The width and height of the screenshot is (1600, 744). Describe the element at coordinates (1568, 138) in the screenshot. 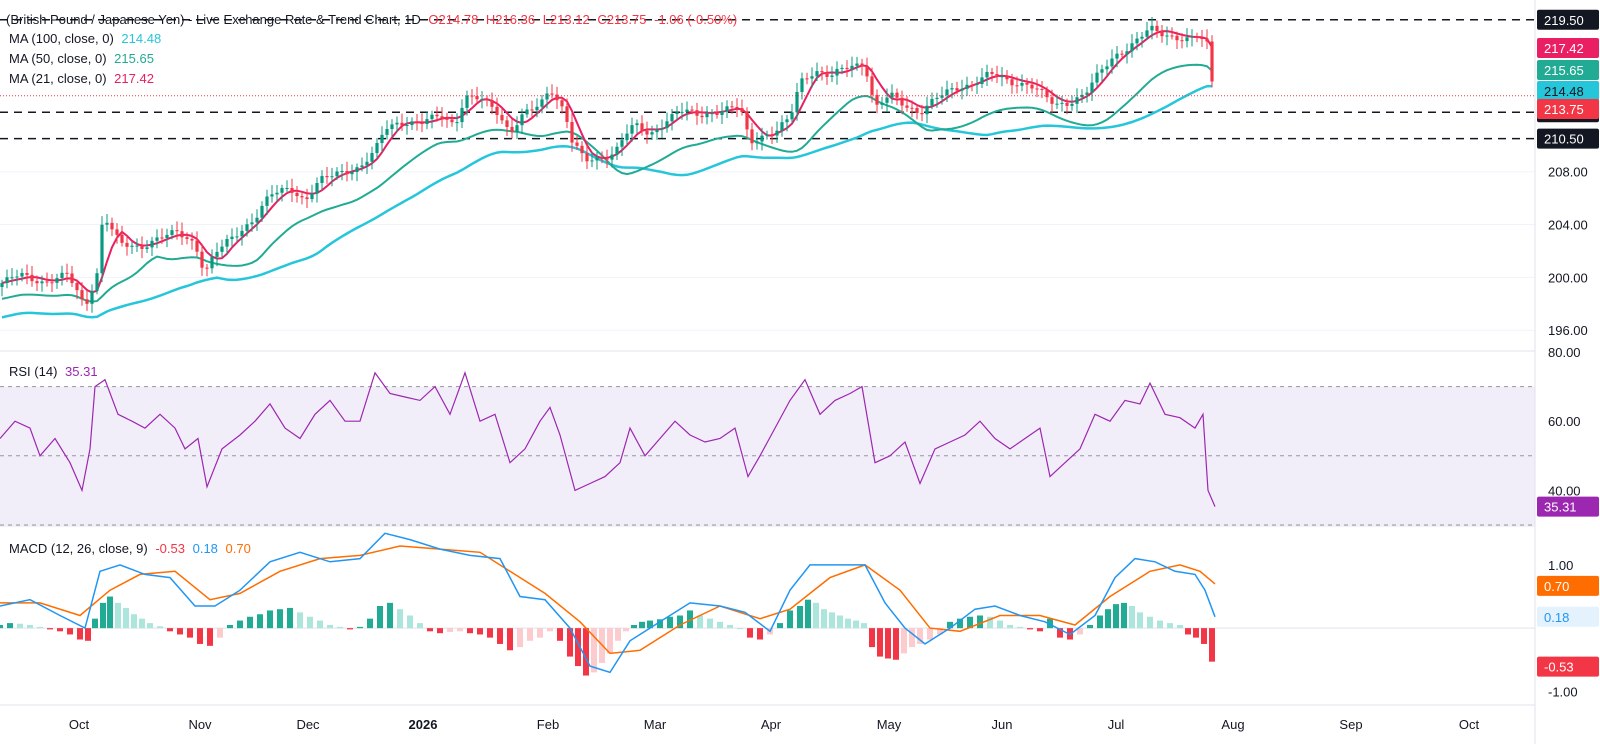

I see `level-210-label-box` at that location.